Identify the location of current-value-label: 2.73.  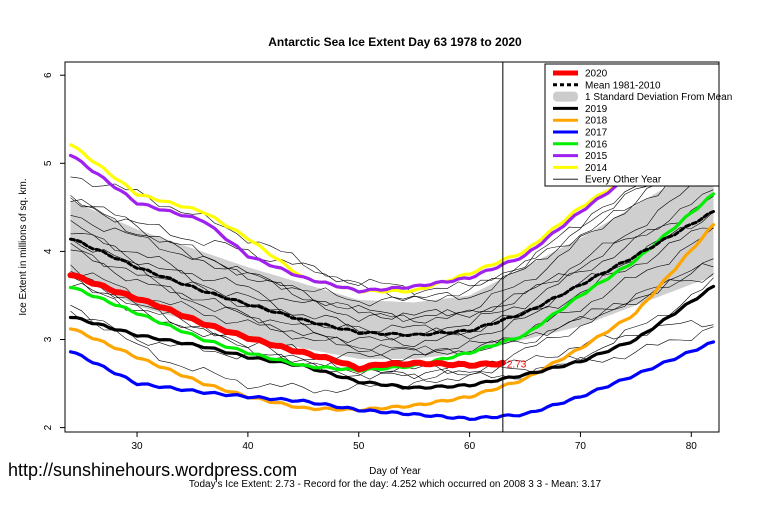
(517, 364).